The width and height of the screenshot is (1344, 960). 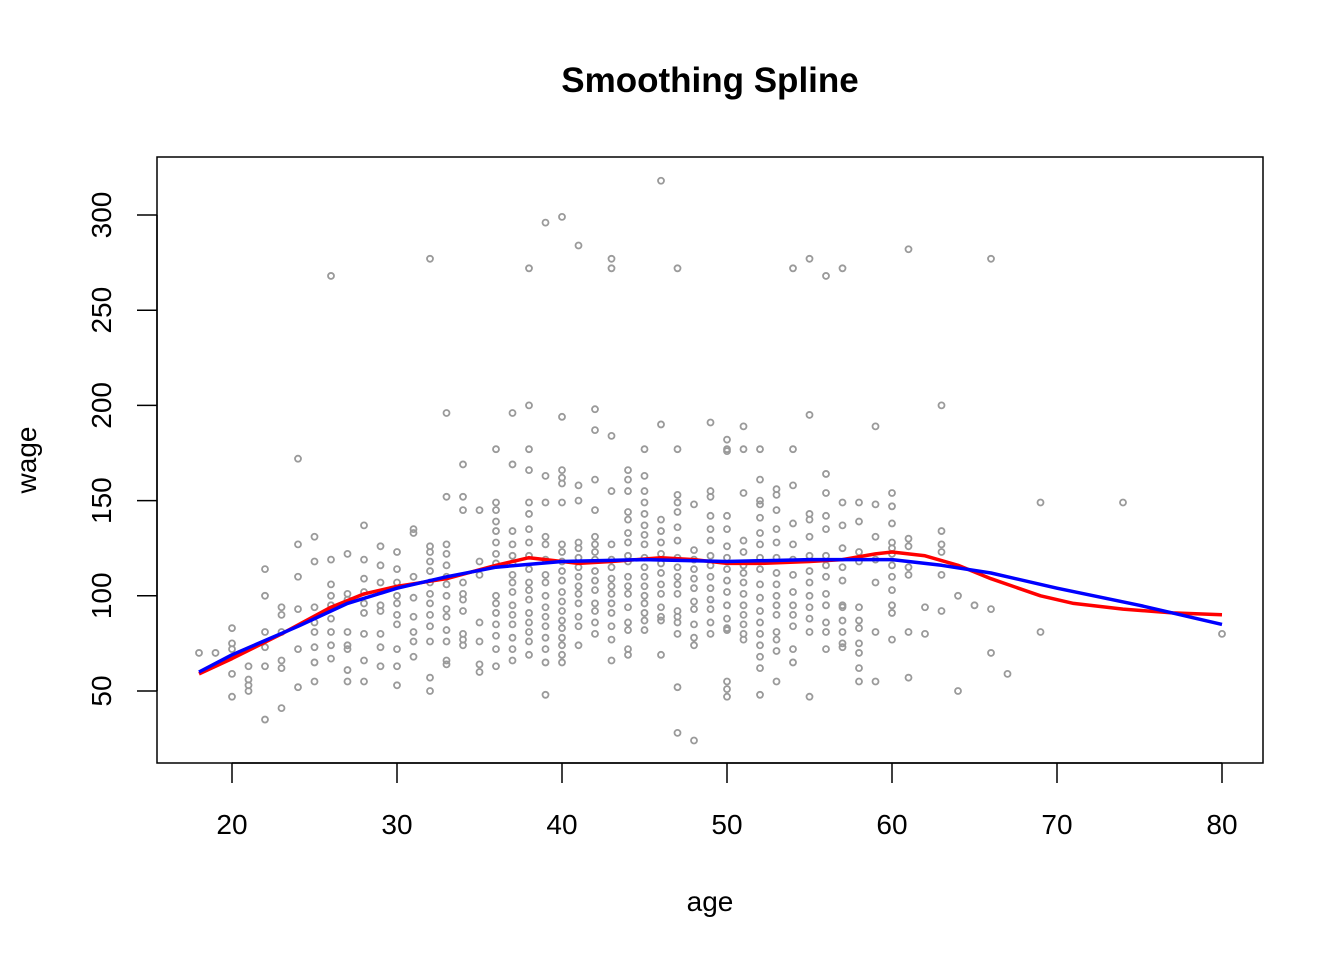 What do you see at coordinates (710, 901) in the screenshot?
I see `x-axis-label: age` at bounding box center [710, 901].